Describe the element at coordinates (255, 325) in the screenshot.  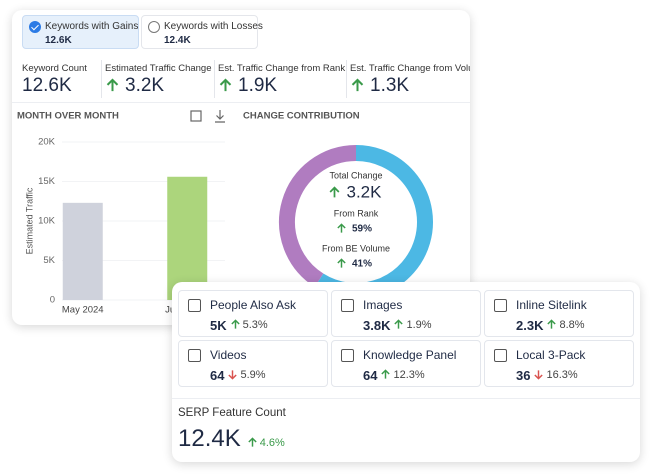
I see `serp-change: 5.3%` at that location.